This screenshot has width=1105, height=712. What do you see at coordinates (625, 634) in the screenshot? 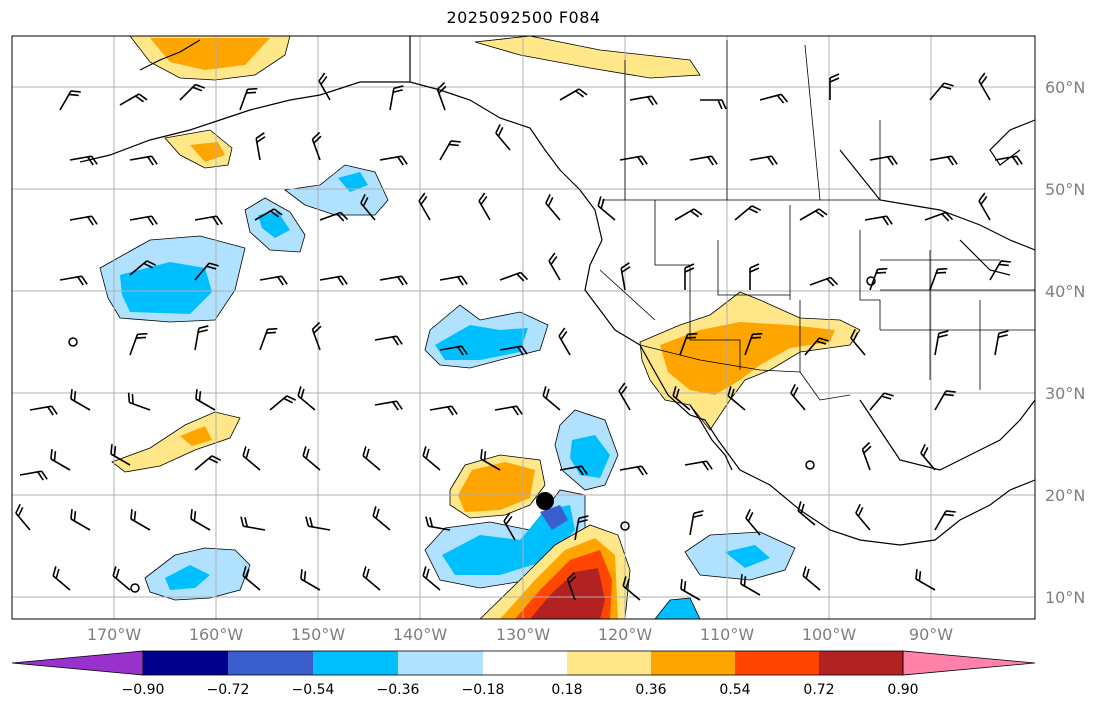
I see `lon-label-120w: 120°W` at bounding box center [625, 634].